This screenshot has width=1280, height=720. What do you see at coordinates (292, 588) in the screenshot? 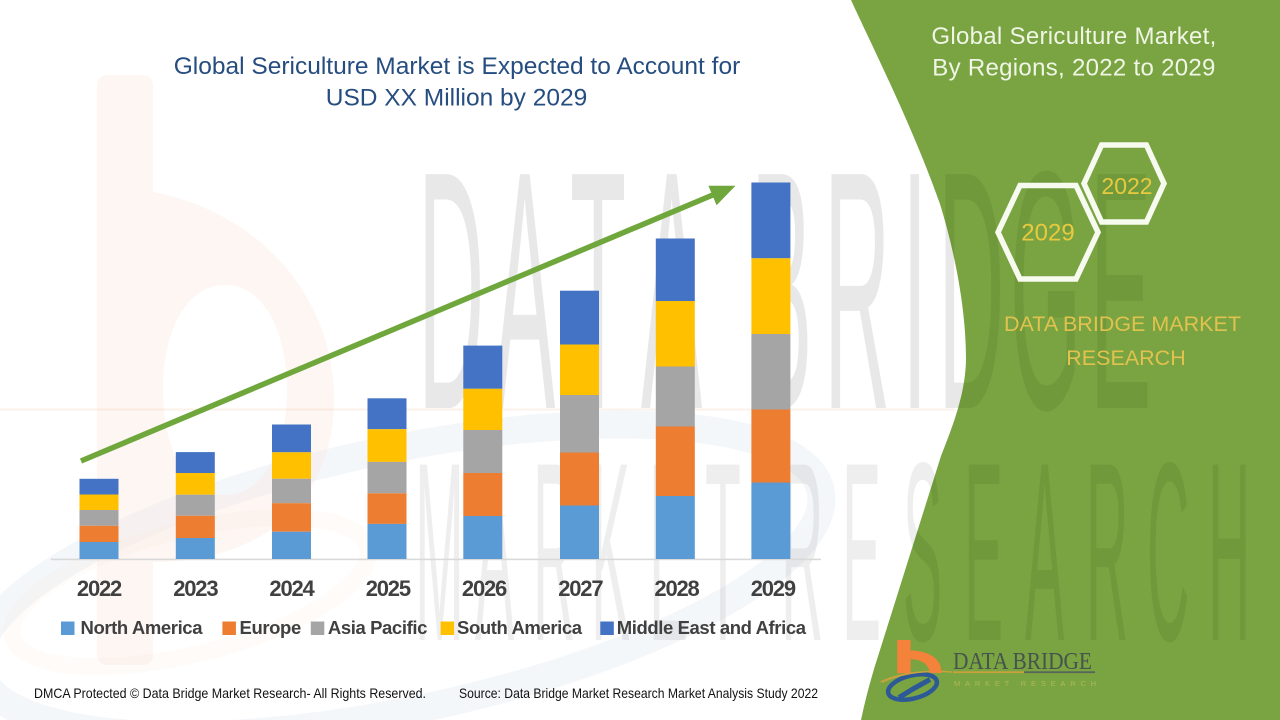
I see `svg-text: 2024` at bounding box center [292, 588].